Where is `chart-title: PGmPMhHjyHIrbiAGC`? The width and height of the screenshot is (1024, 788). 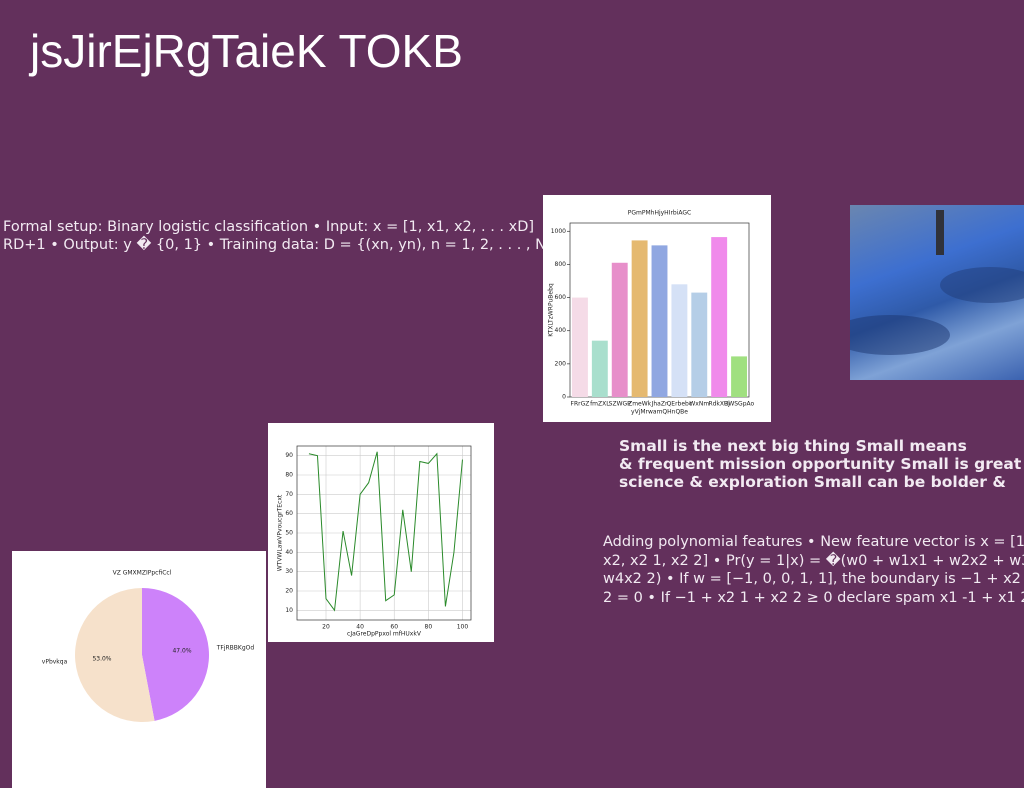 chart-title: PGmPMhHjyHIrbiAGC is located at coordinates (660, 213).